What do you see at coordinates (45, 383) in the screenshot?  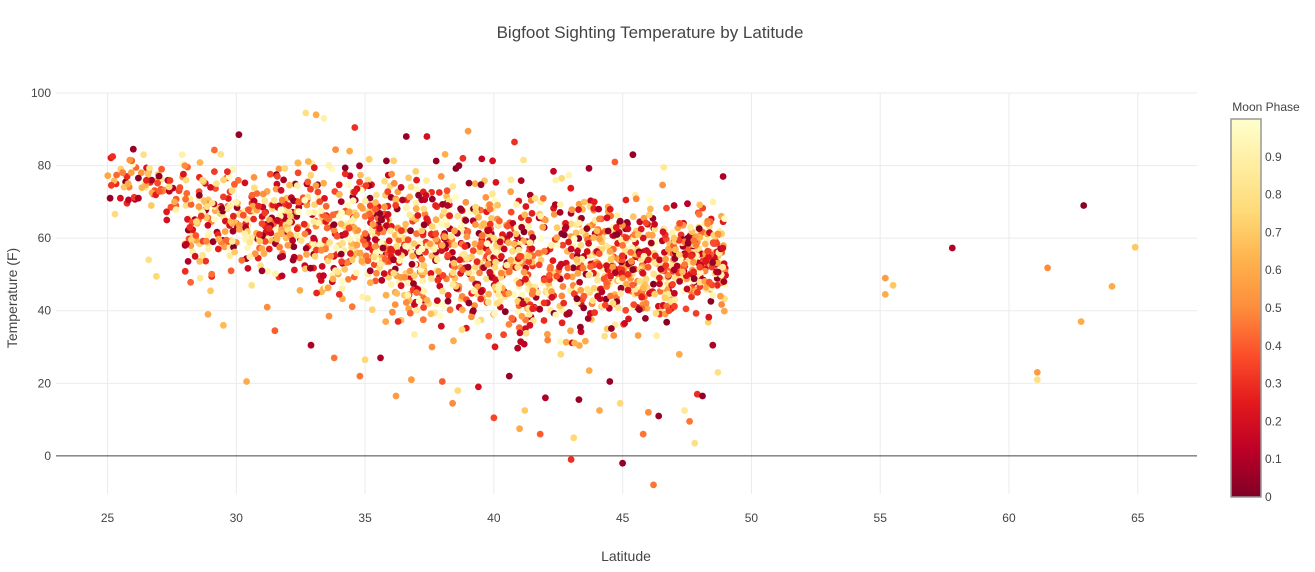 I see `y-tick-label: 20` at bounding box center [45, 383].